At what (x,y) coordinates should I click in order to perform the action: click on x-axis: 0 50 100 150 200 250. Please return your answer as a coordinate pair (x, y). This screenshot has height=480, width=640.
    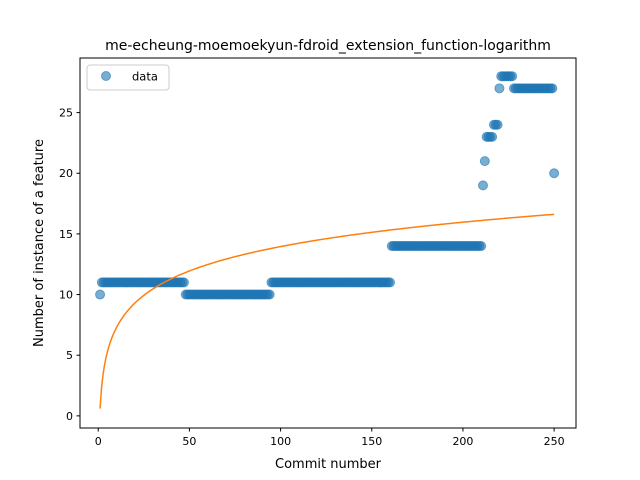
    Looking at the image, I should click on (330, 438).